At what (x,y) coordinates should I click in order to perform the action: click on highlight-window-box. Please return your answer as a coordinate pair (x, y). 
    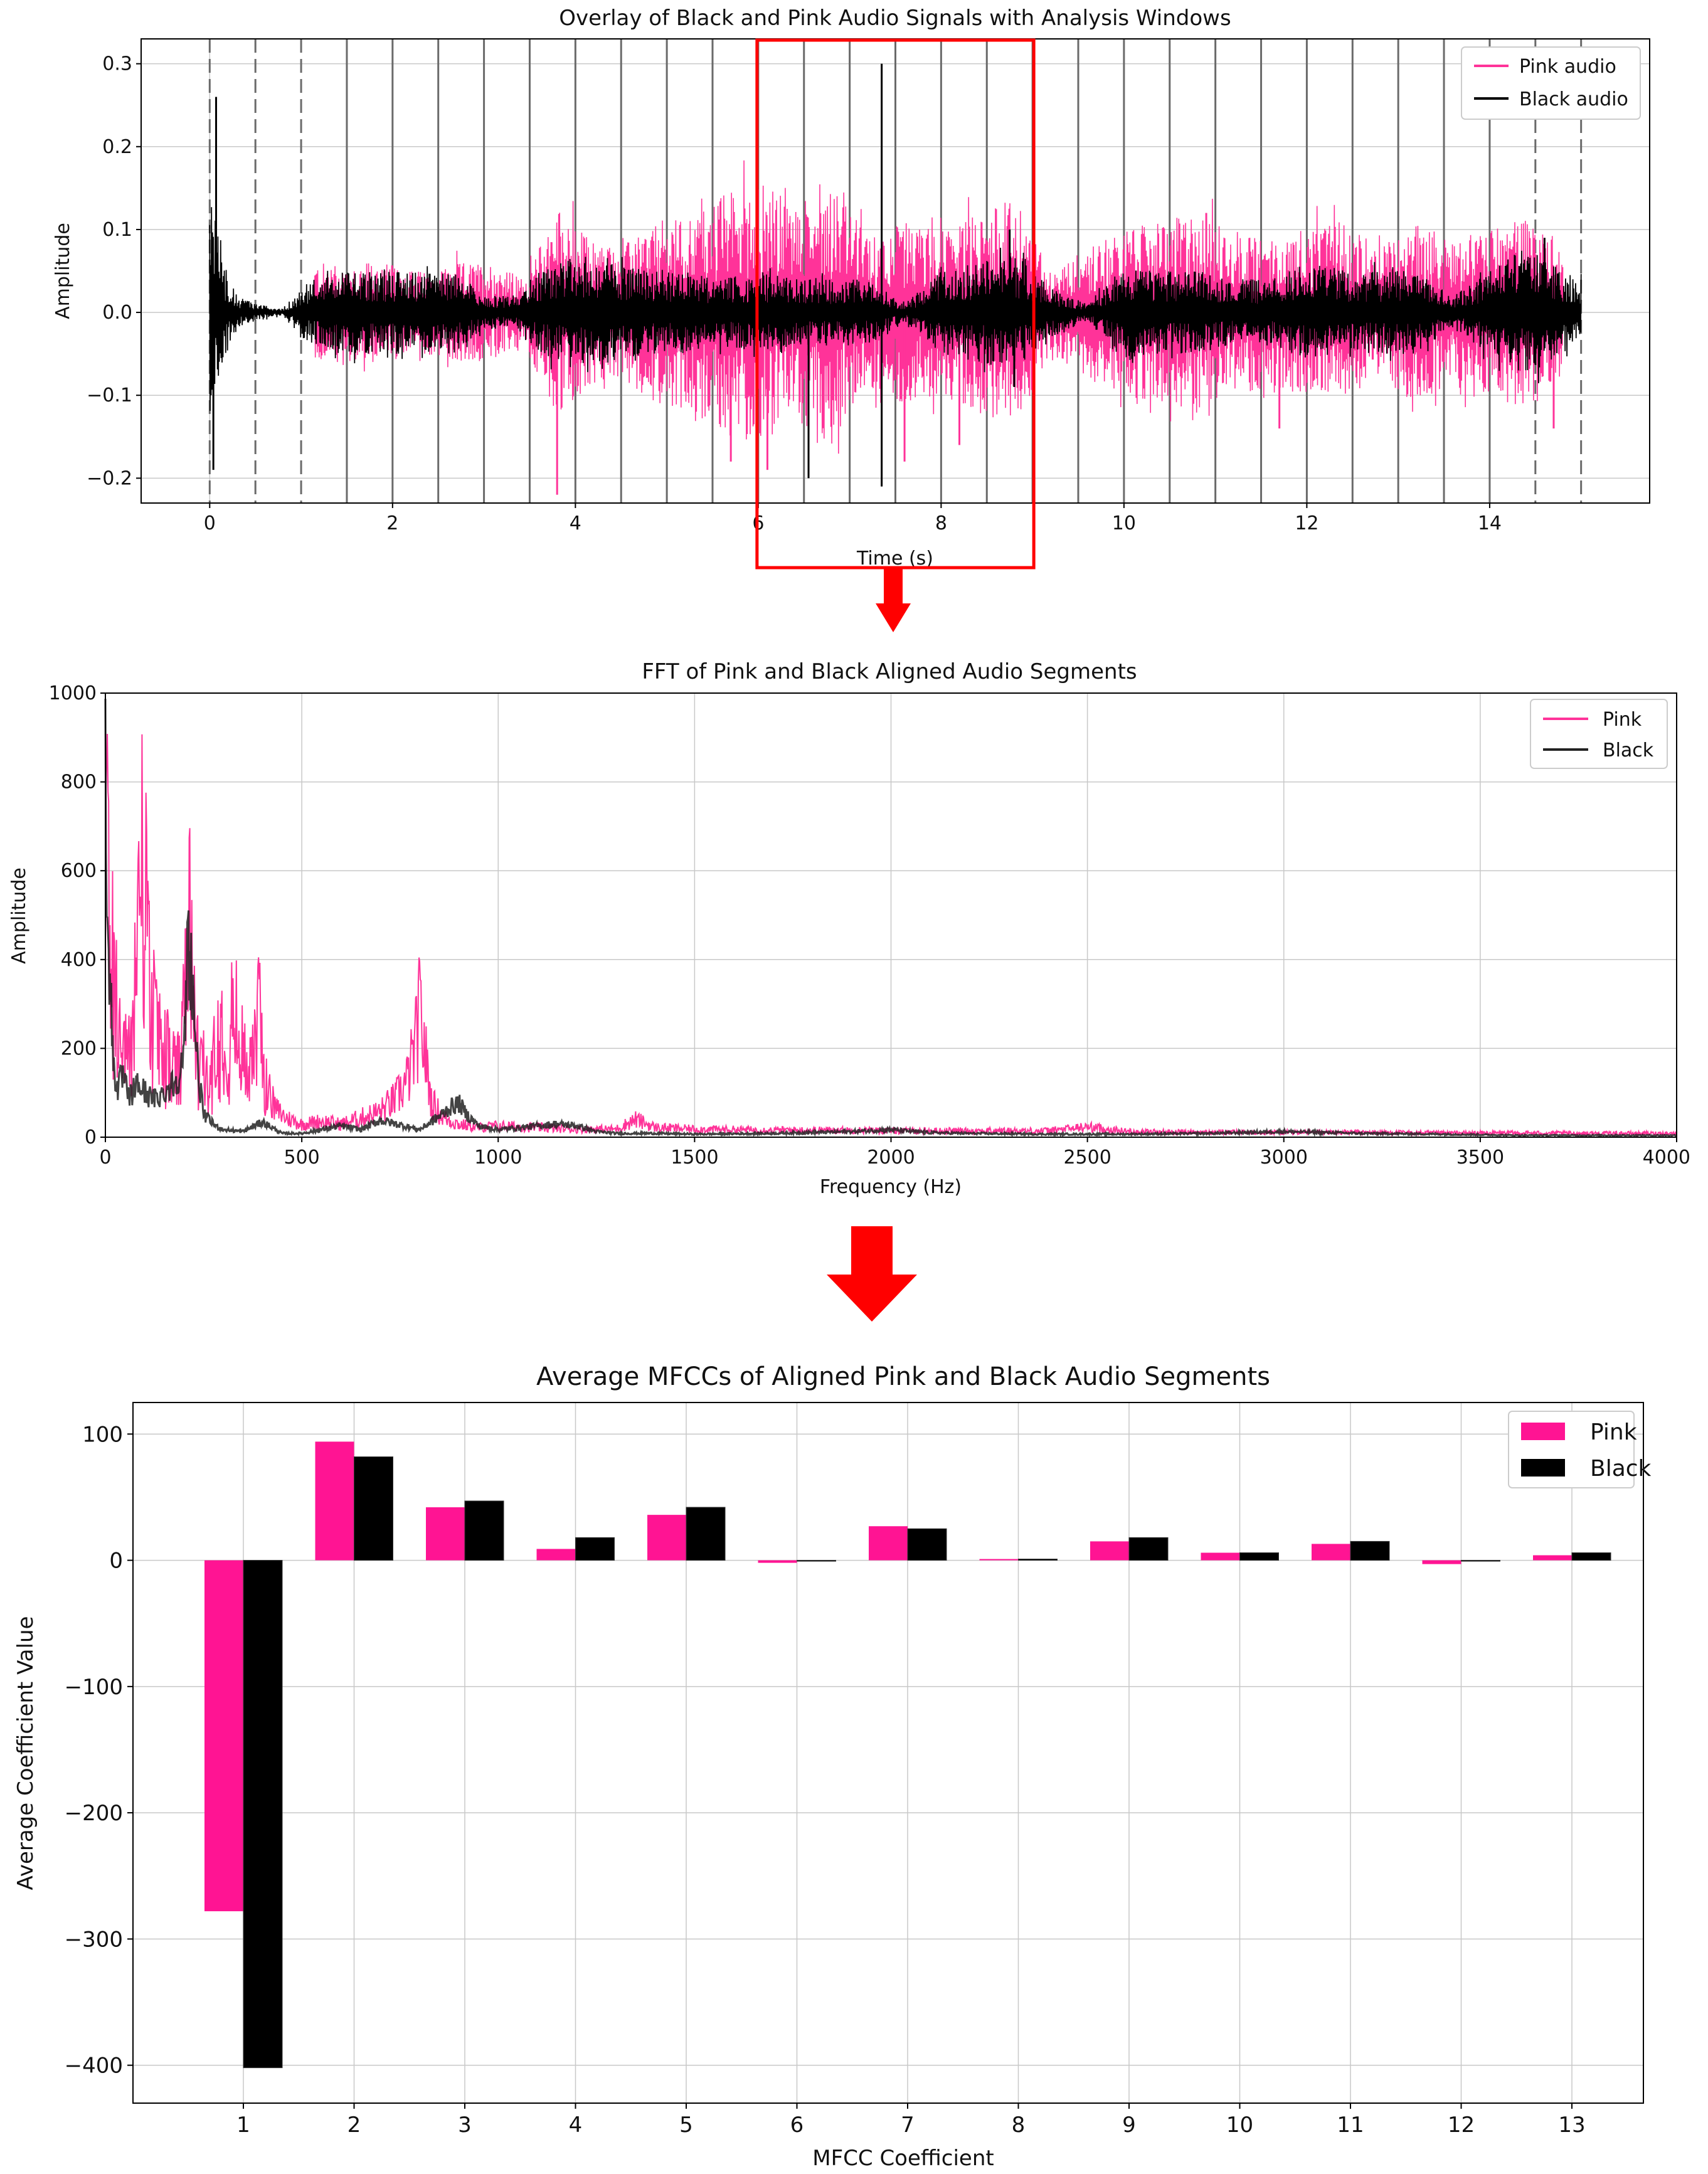
    Looking at the image, I should click on (895, 304).